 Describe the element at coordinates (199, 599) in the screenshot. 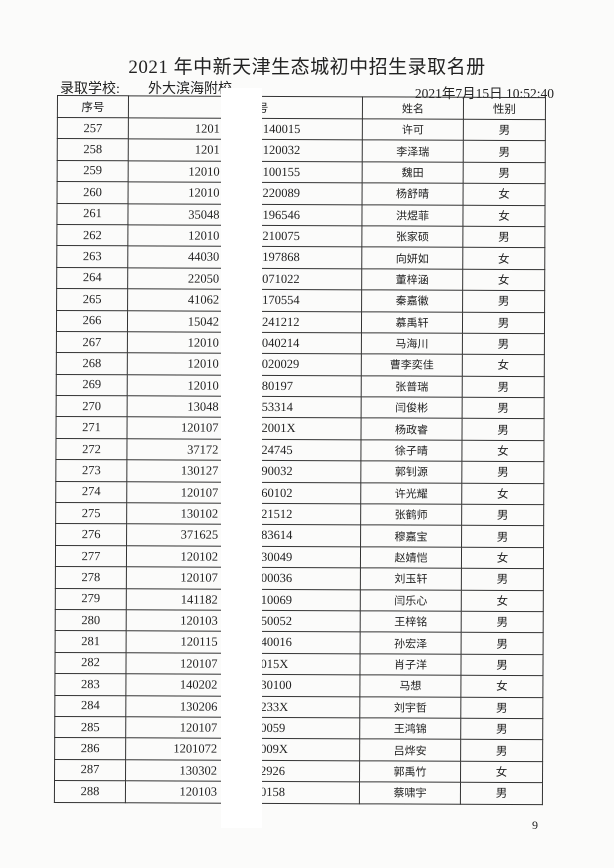

I see `id-prefix: 141182` at that location.